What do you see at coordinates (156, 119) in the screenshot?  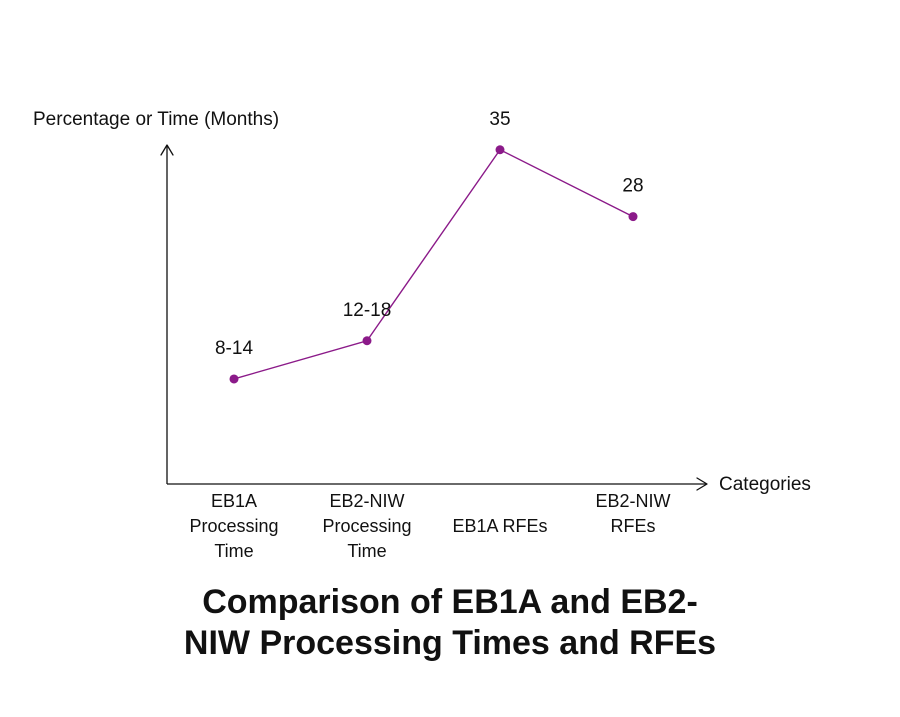 I see `y-axis-title: Percentage or Time (Months)` at bounding box center [156, 119].